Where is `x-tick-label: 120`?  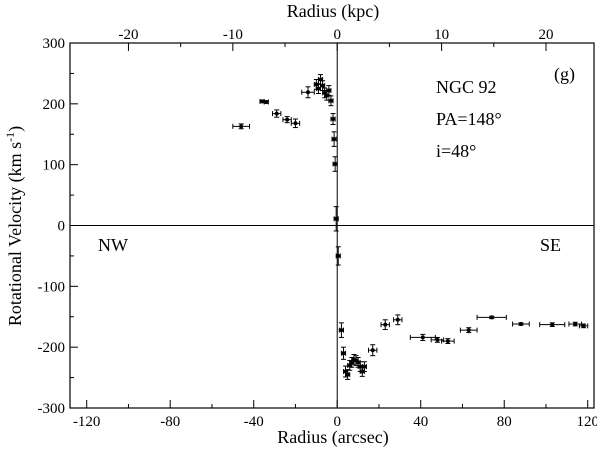 x-tick-label: 120 is located at coordinates (586, 422).